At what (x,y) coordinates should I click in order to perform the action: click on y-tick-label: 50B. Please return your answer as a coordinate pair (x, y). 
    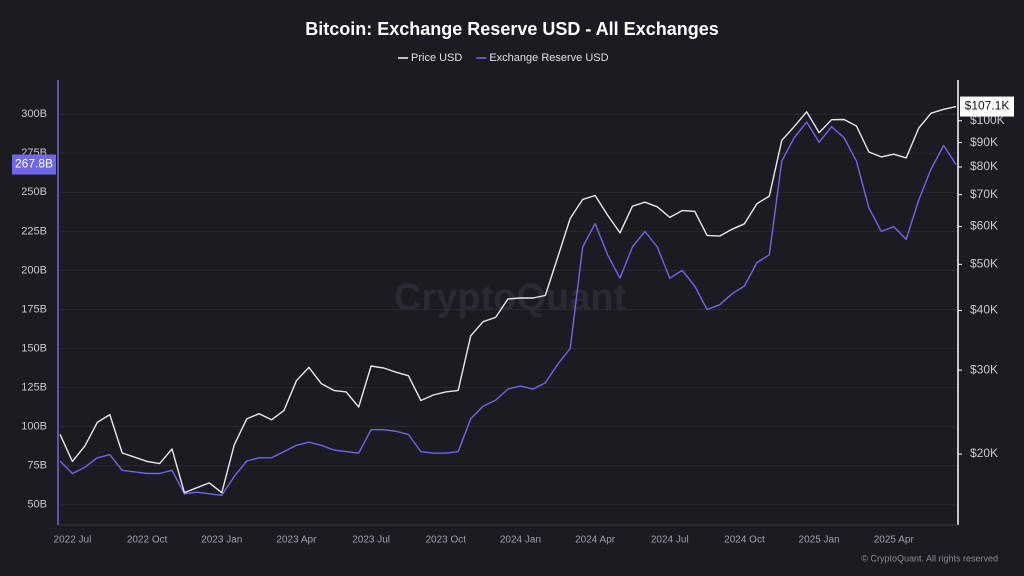
    Looking at the image, I should click on (37, 505).